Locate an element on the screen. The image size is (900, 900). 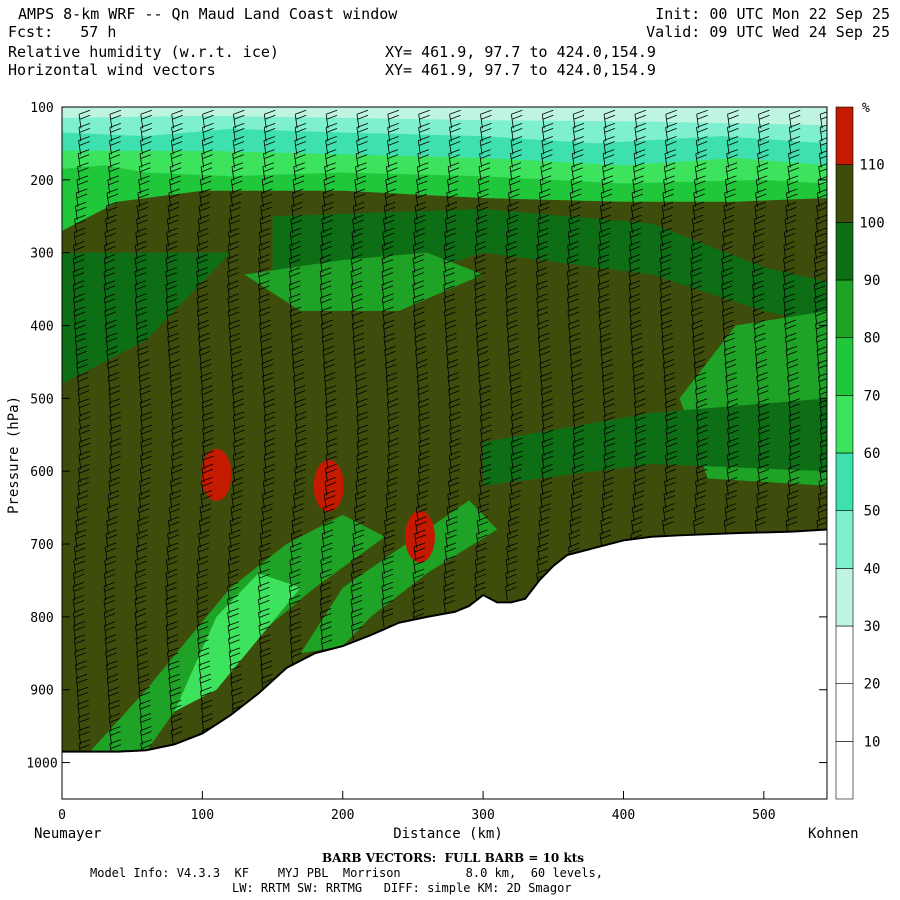
x-tick-label: 0 is located at coordinates (62, 815).